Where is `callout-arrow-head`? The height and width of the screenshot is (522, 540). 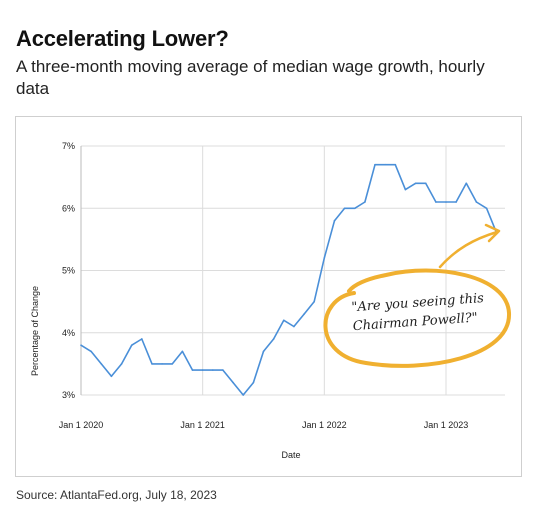
callout-arrow-head is located at coordinates (492, 233).